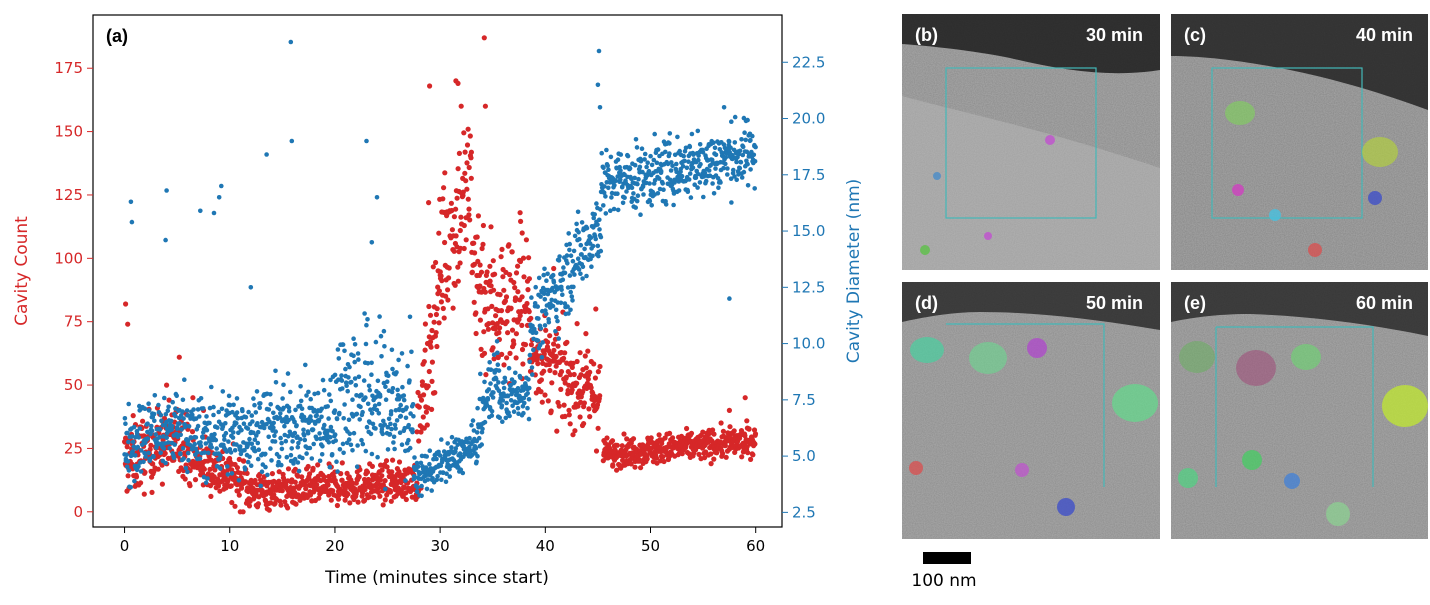 The height and width of the screenshot is (605, 1430). I want to click on micrograph-panel-d: (d) 50 min, so click(1031, 410).